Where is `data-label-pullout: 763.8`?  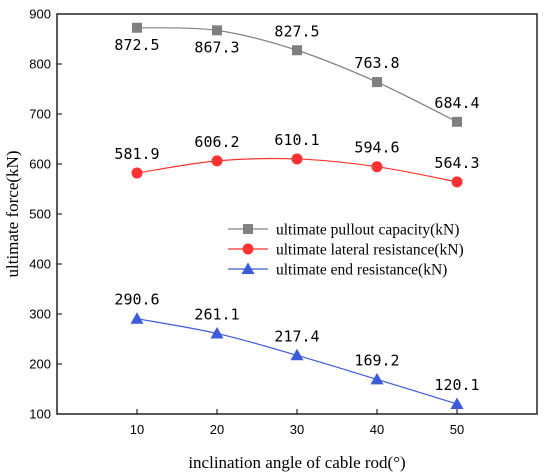
data-label-pullout: 763.8 is located at coordinates (376, 63).